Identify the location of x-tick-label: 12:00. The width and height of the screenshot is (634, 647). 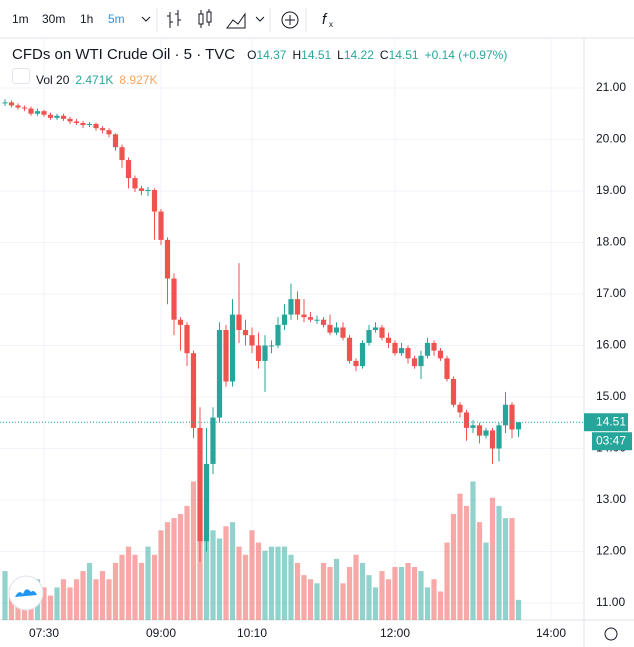
(395, 633).